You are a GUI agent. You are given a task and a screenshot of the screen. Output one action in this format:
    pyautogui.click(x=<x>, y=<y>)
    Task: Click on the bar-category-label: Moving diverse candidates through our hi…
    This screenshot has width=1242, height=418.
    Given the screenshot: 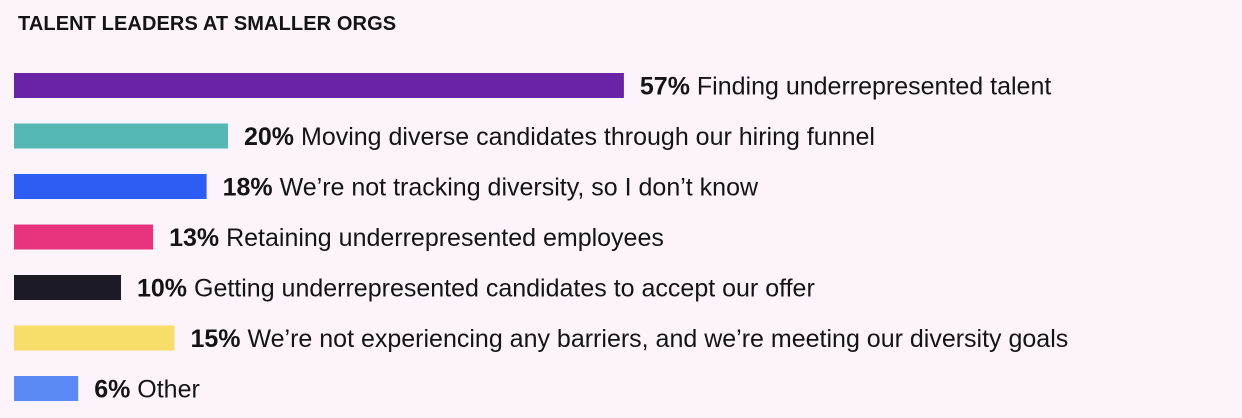 What is the action you would take?
    pyautogui.click(x=584, y=137)
    